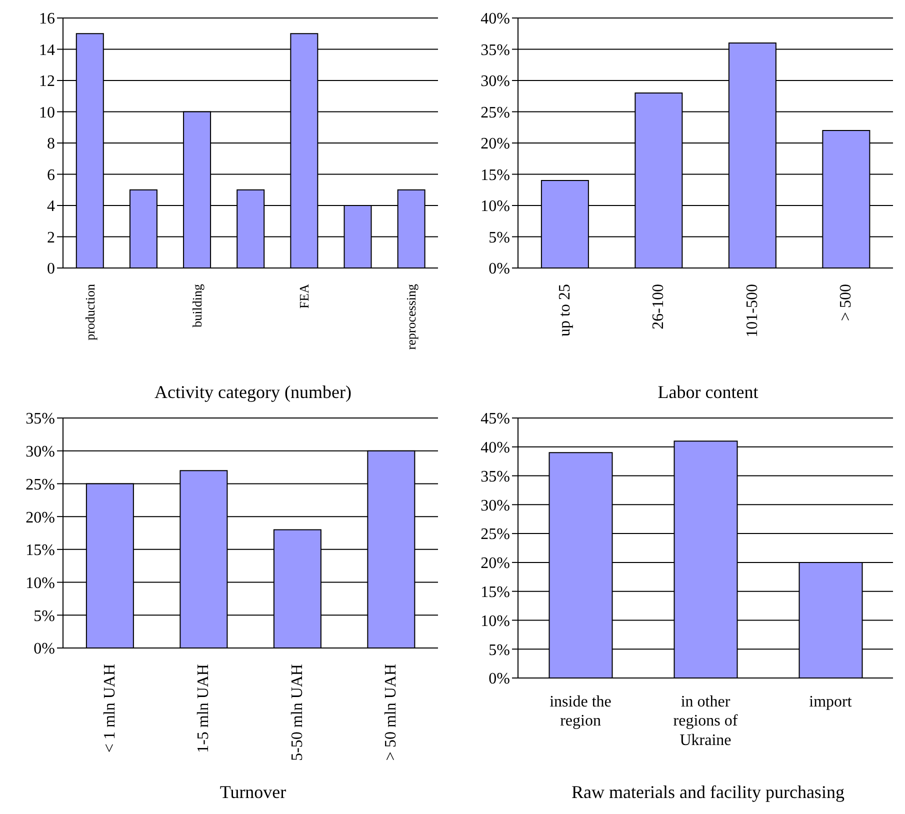 The height and width of the screenshot is (814, 905). Describe the element at coordinates (391, 712) in the screenshot. I see `x-tick-label: > 50 mln UAH` at that location.